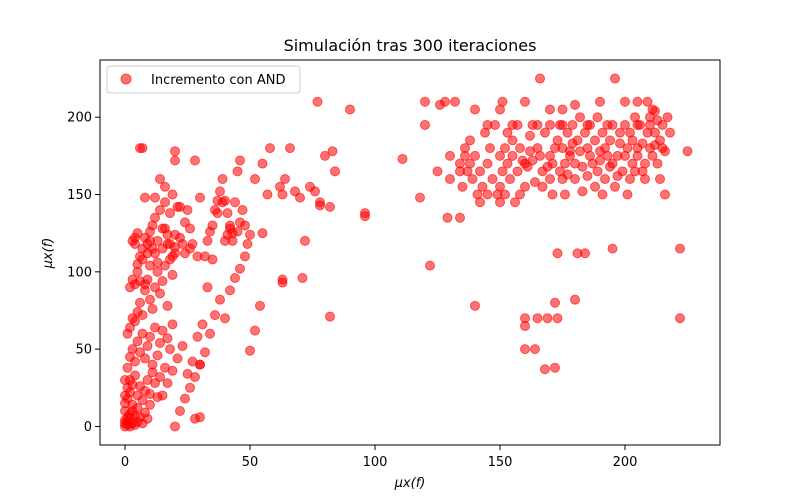 This screenshot has height=500, width=800. I want to click on y-axis-ticks: 0 50 100 150 200, so click(83, 273).